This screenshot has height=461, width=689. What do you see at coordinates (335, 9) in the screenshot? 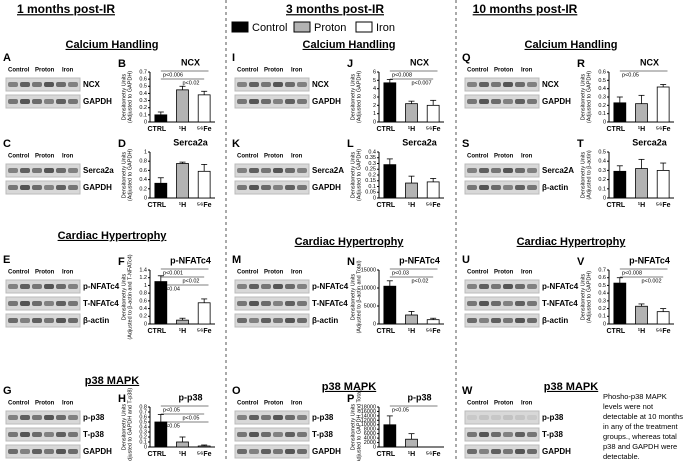
I see `column-title: 3 months post-IR` at bounding box center [335, 9].